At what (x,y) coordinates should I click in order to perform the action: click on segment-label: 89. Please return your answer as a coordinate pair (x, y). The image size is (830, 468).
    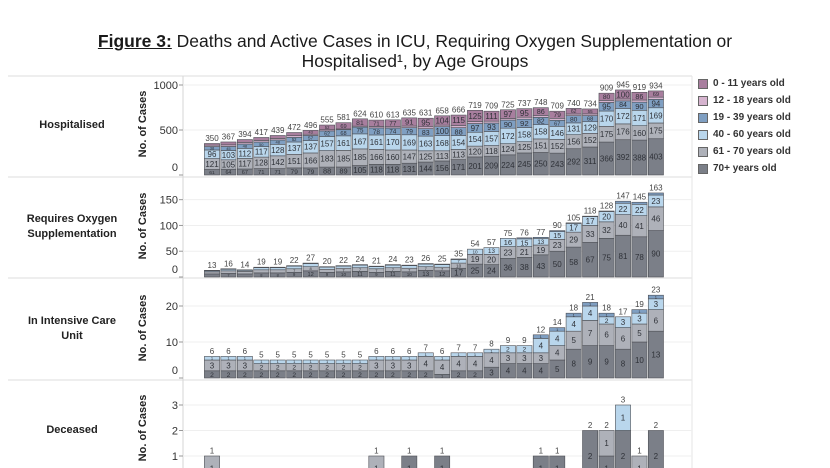
    Looking at the image, I should click on (343, 171).